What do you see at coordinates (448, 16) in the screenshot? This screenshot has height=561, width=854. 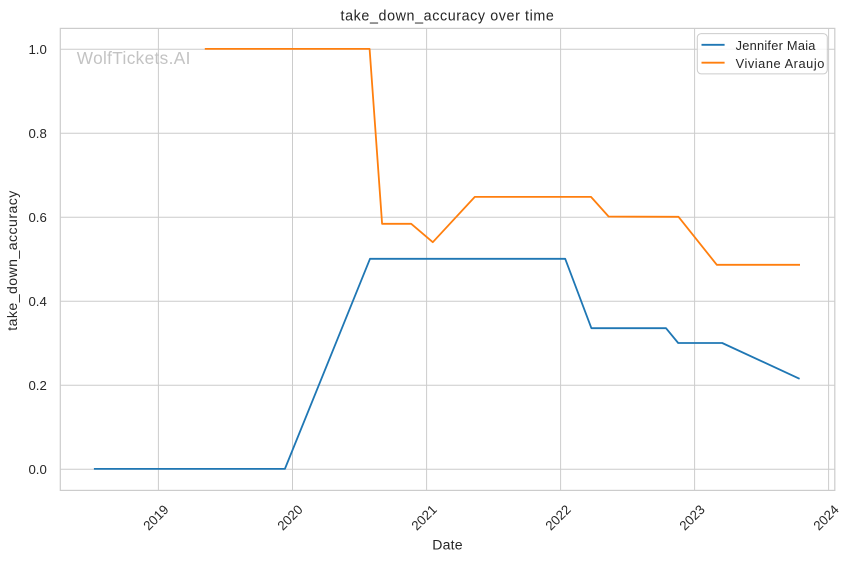 I see `svg-text: take_down_accuracy over time` at bounding box center [448, 16].